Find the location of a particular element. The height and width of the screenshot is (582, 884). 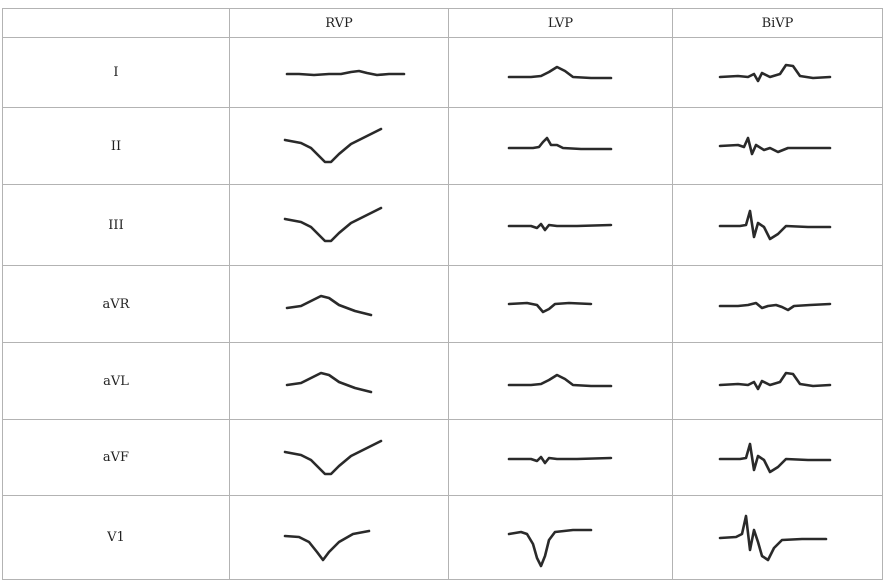

ecg-waveform-lead-avr-lvp is located at coordinates (549, 307).